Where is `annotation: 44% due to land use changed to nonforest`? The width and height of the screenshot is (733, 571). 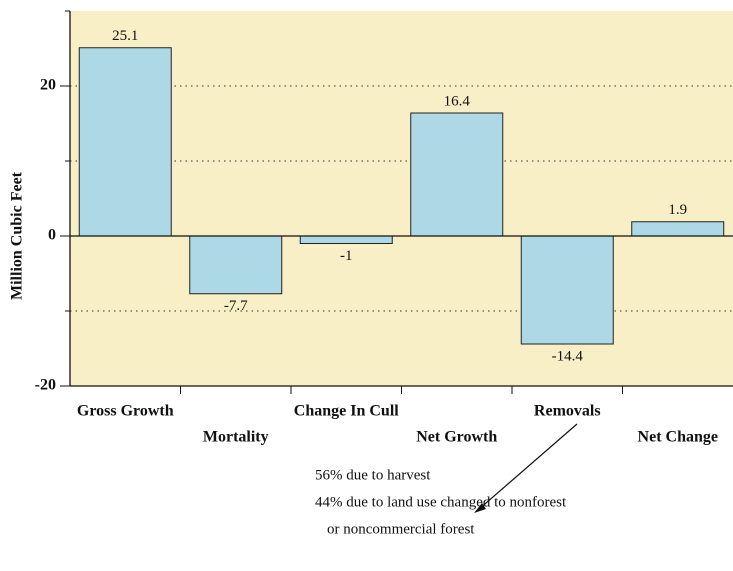 annotation: 44% due to land use changed to nonforest is located at coordinates (441, 502).